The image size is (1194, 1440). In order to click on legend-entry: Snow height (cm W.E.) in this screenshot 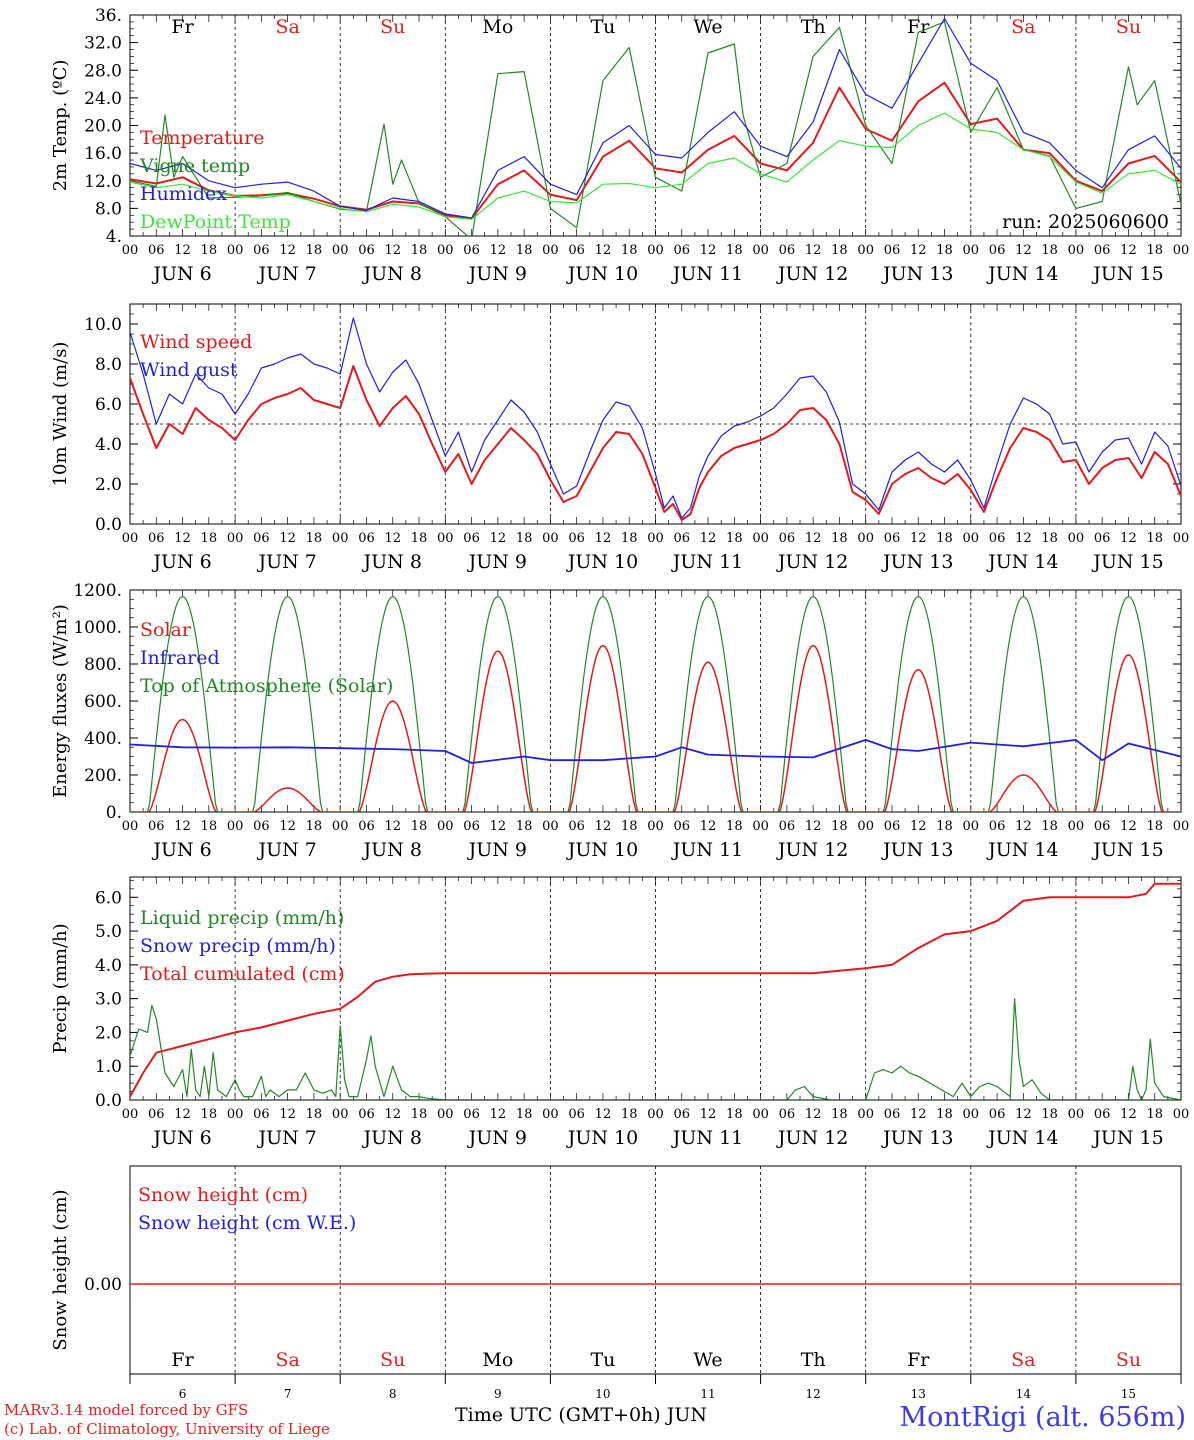, I will do `click(247, 1223)`.